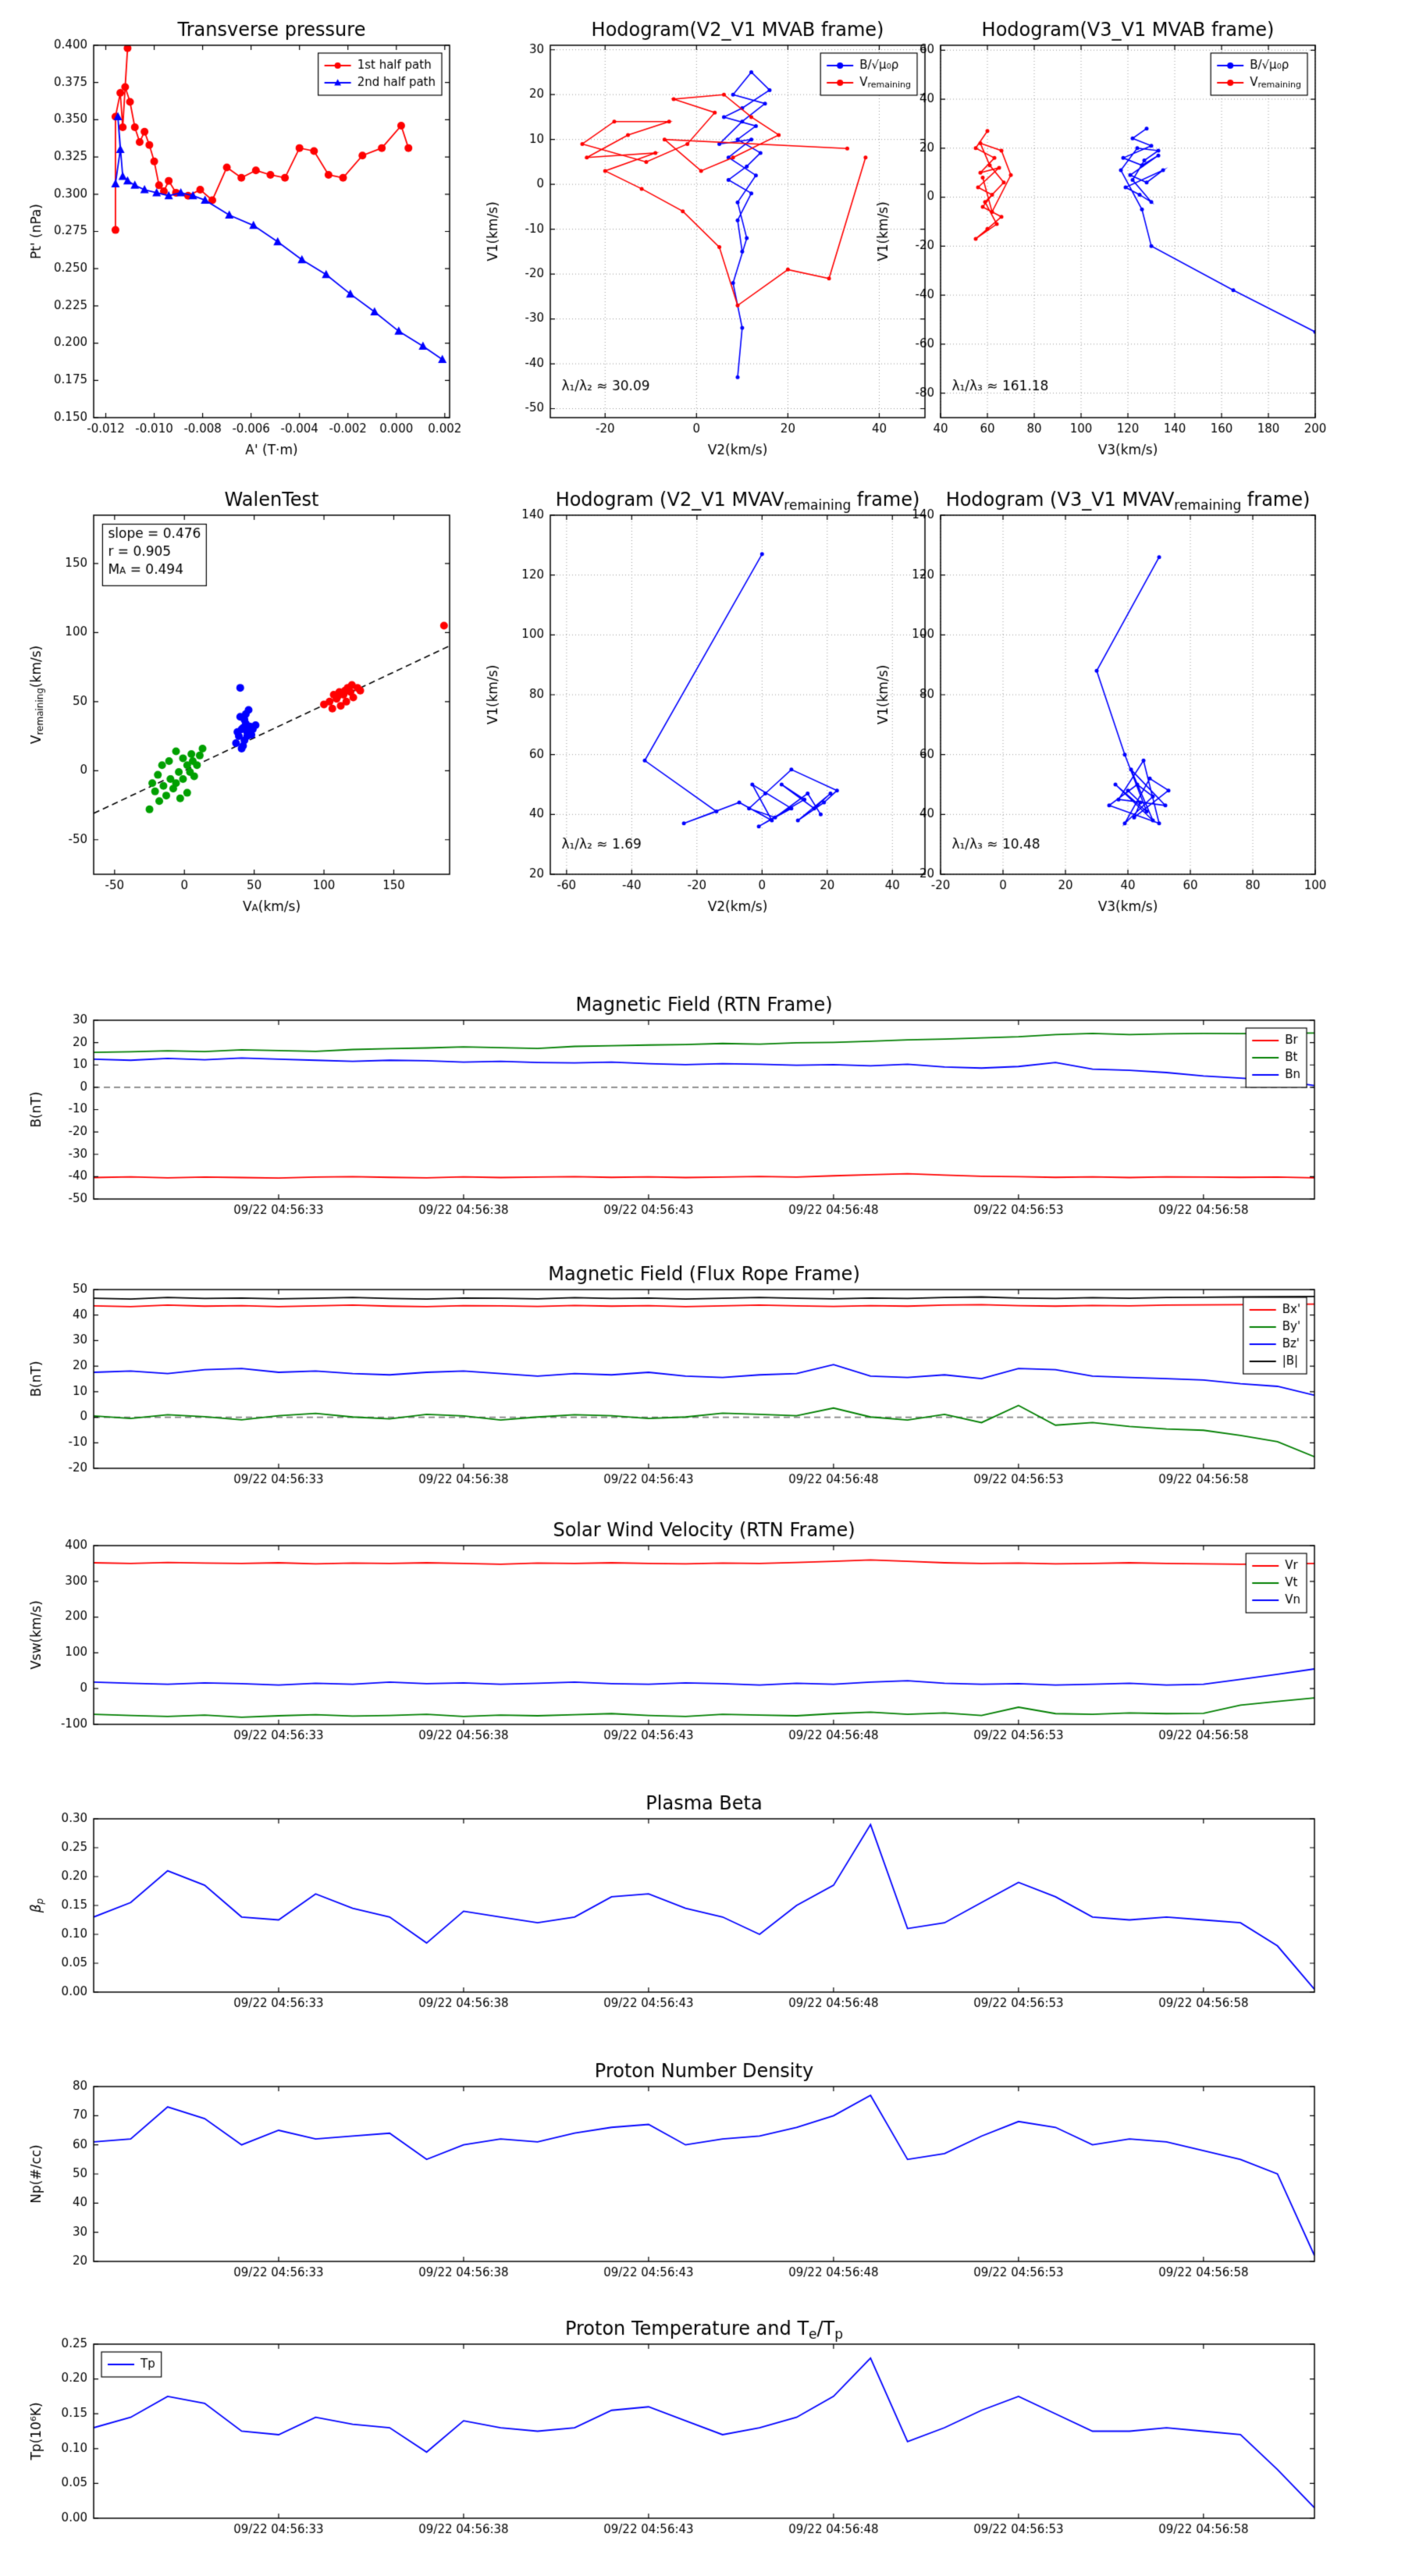 This screenshot has width=1405, height=2576. I want to click on chart-solar-wind-velocity, so click(686, 1639).